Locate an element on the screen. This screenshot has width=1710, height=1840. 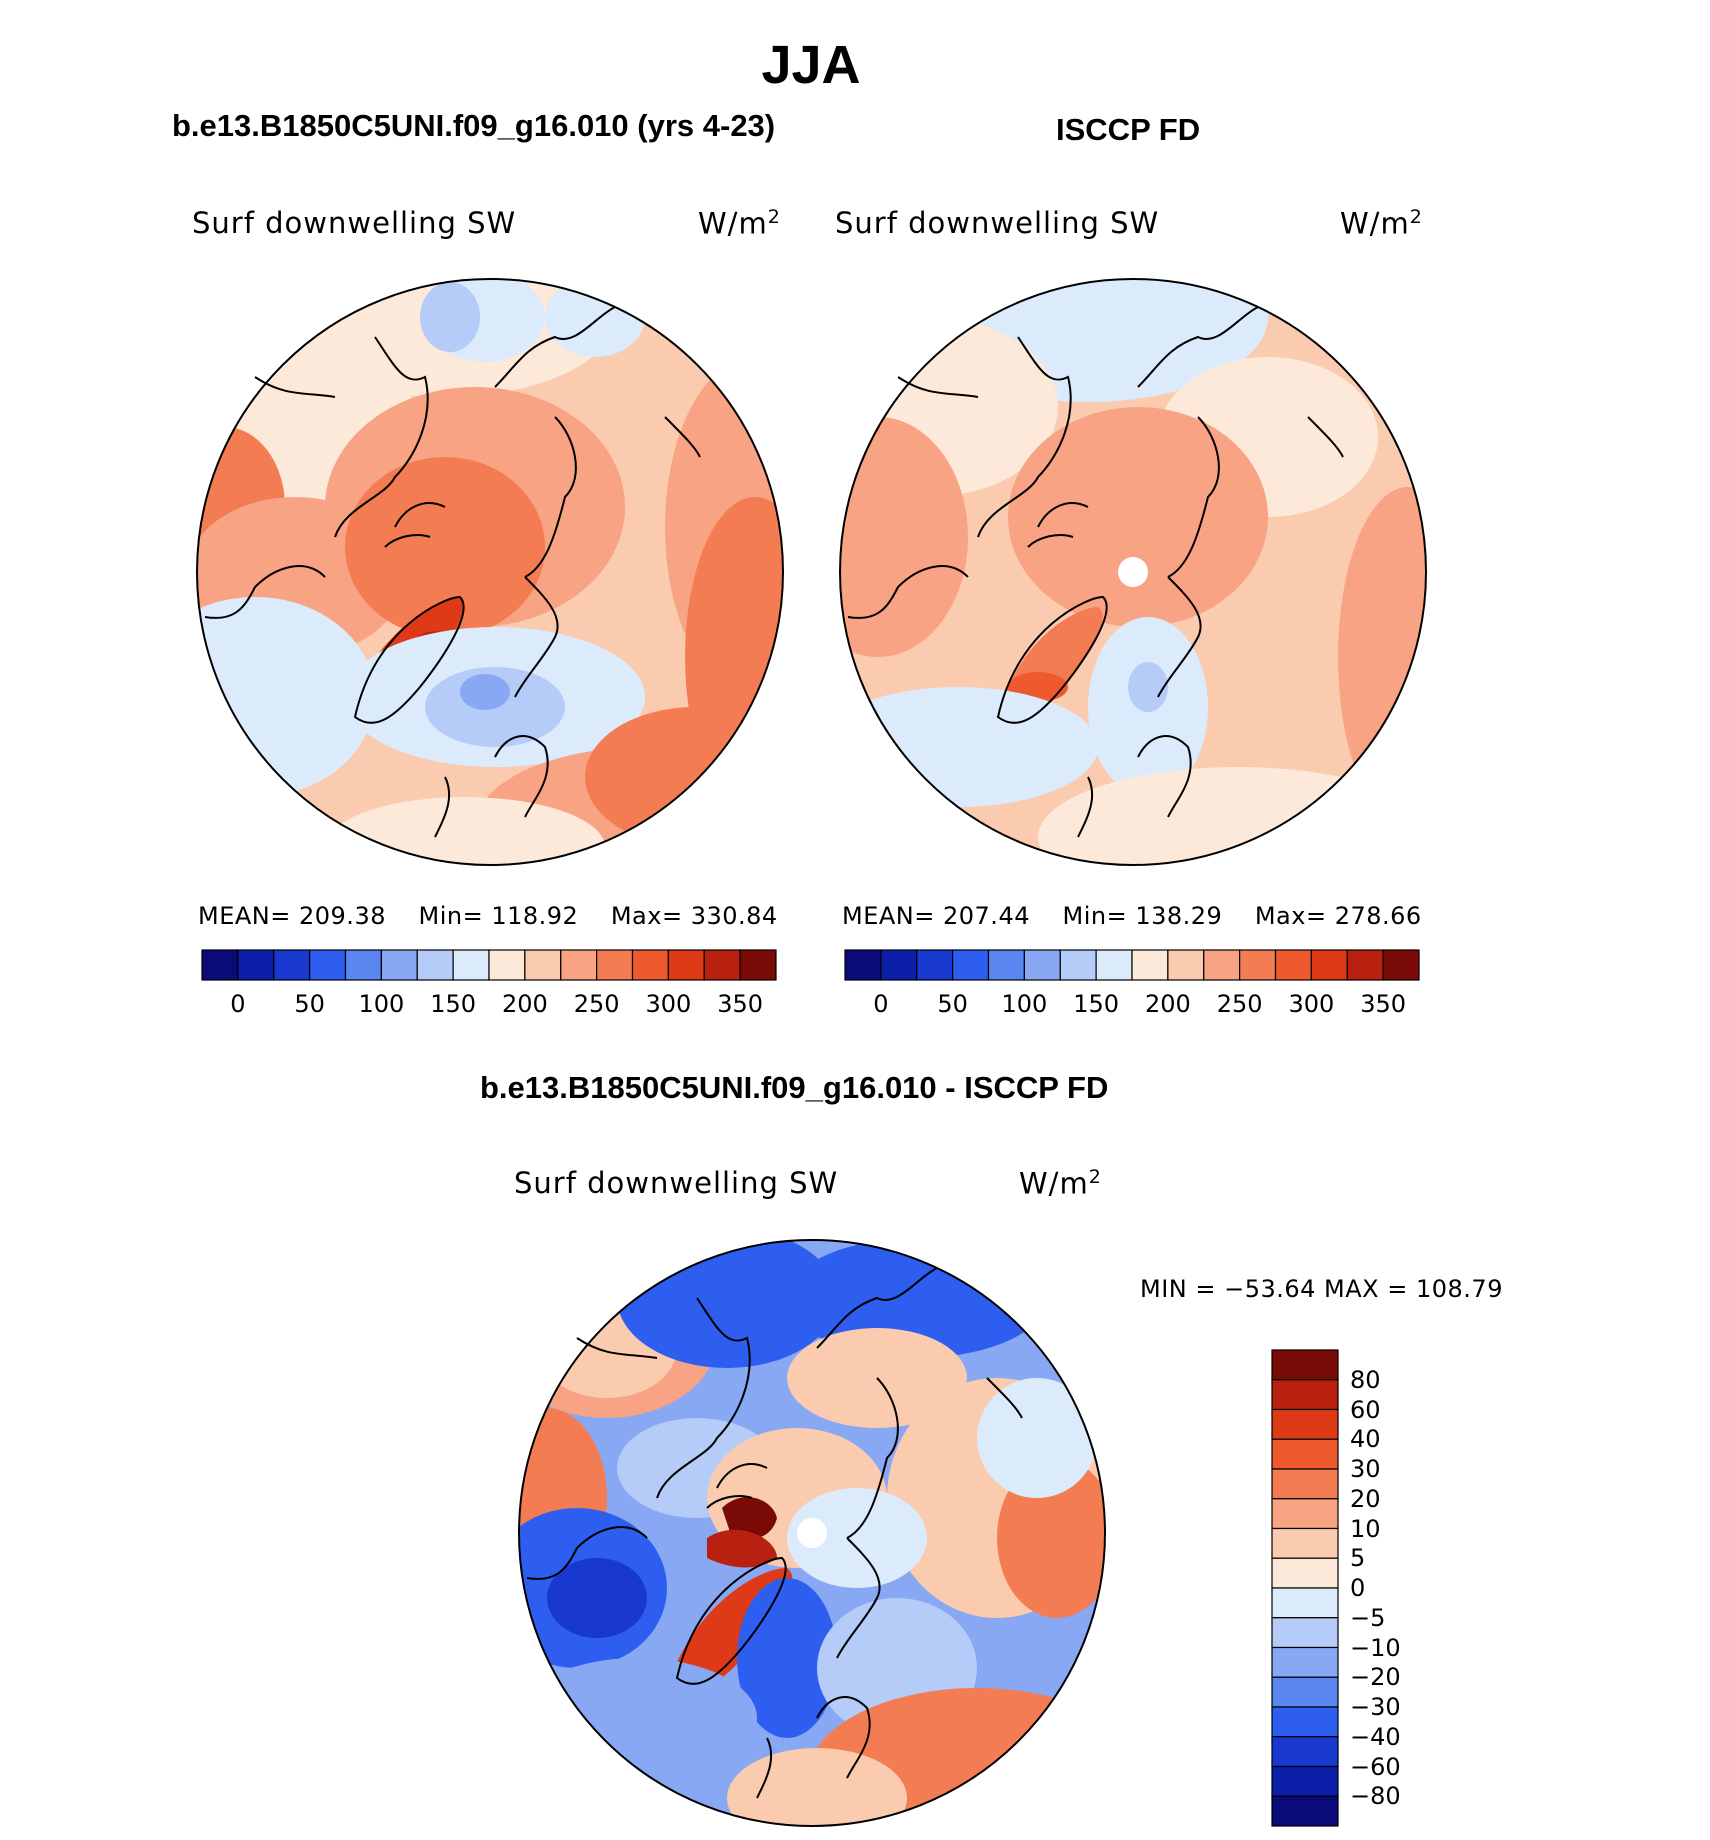
right-colorbar is located at coordinates (1132, 965).